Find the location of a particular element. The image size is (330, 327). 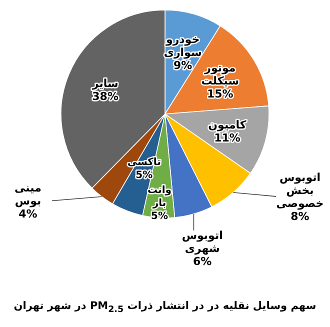

slice-label: اتوبوس شهری is located at coordinates (202, 242).